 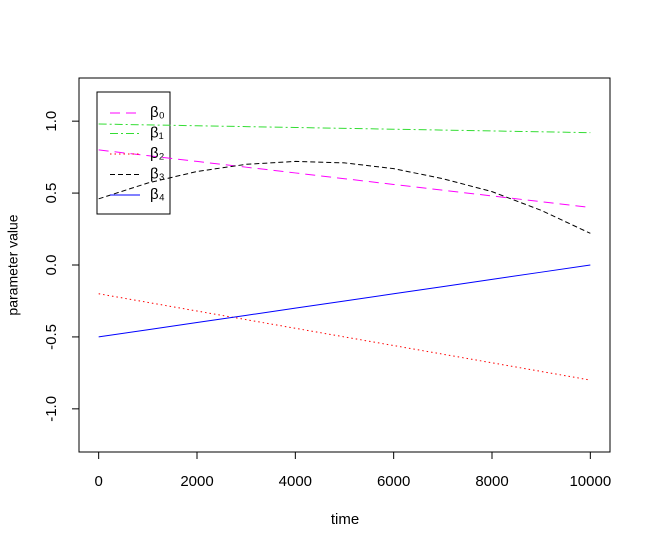 What do you see at coordinates (157, 153) in the screenshot?
I see `legend-label: β₂` at bounding box center [157, 153].